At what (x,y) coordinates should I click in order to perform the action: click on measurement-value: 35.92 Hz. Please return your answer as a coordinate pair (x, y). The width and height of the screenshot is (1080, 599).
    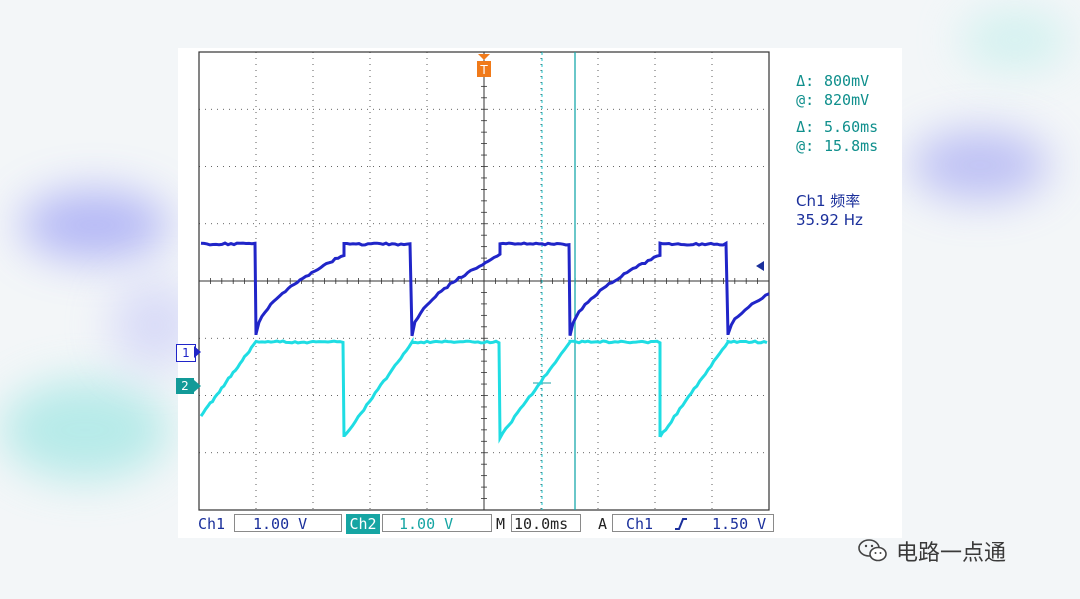
    Looking at the image, I should click on (844, 220).